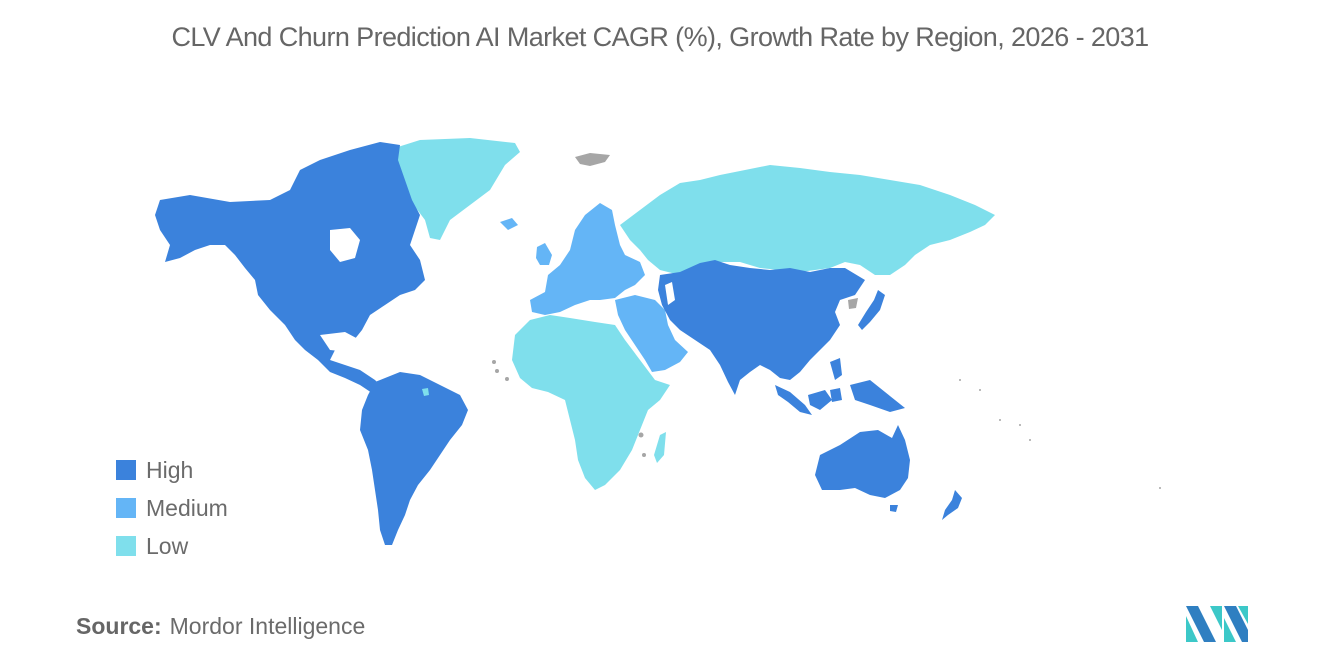 Image resolution: width=1320 pixels, height=665 pixels. What do you see at coordinates (290, 268) in the screenshot?
I see `region-north-america` at bounding box center [290, 268].